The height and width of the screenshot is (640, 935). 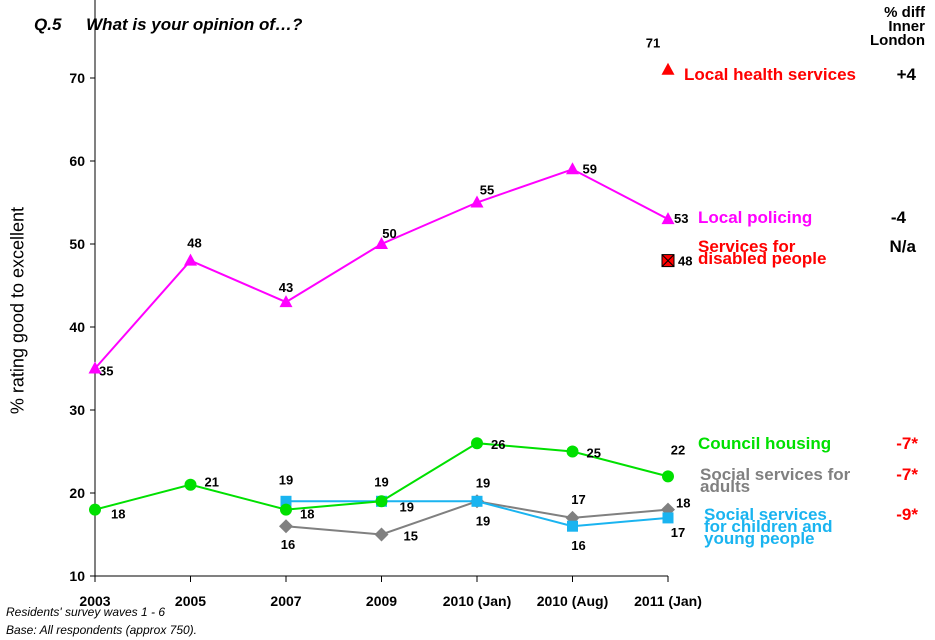 I want to click on x-tick-label: 2011 (Jan), so click(x=668, y=601).